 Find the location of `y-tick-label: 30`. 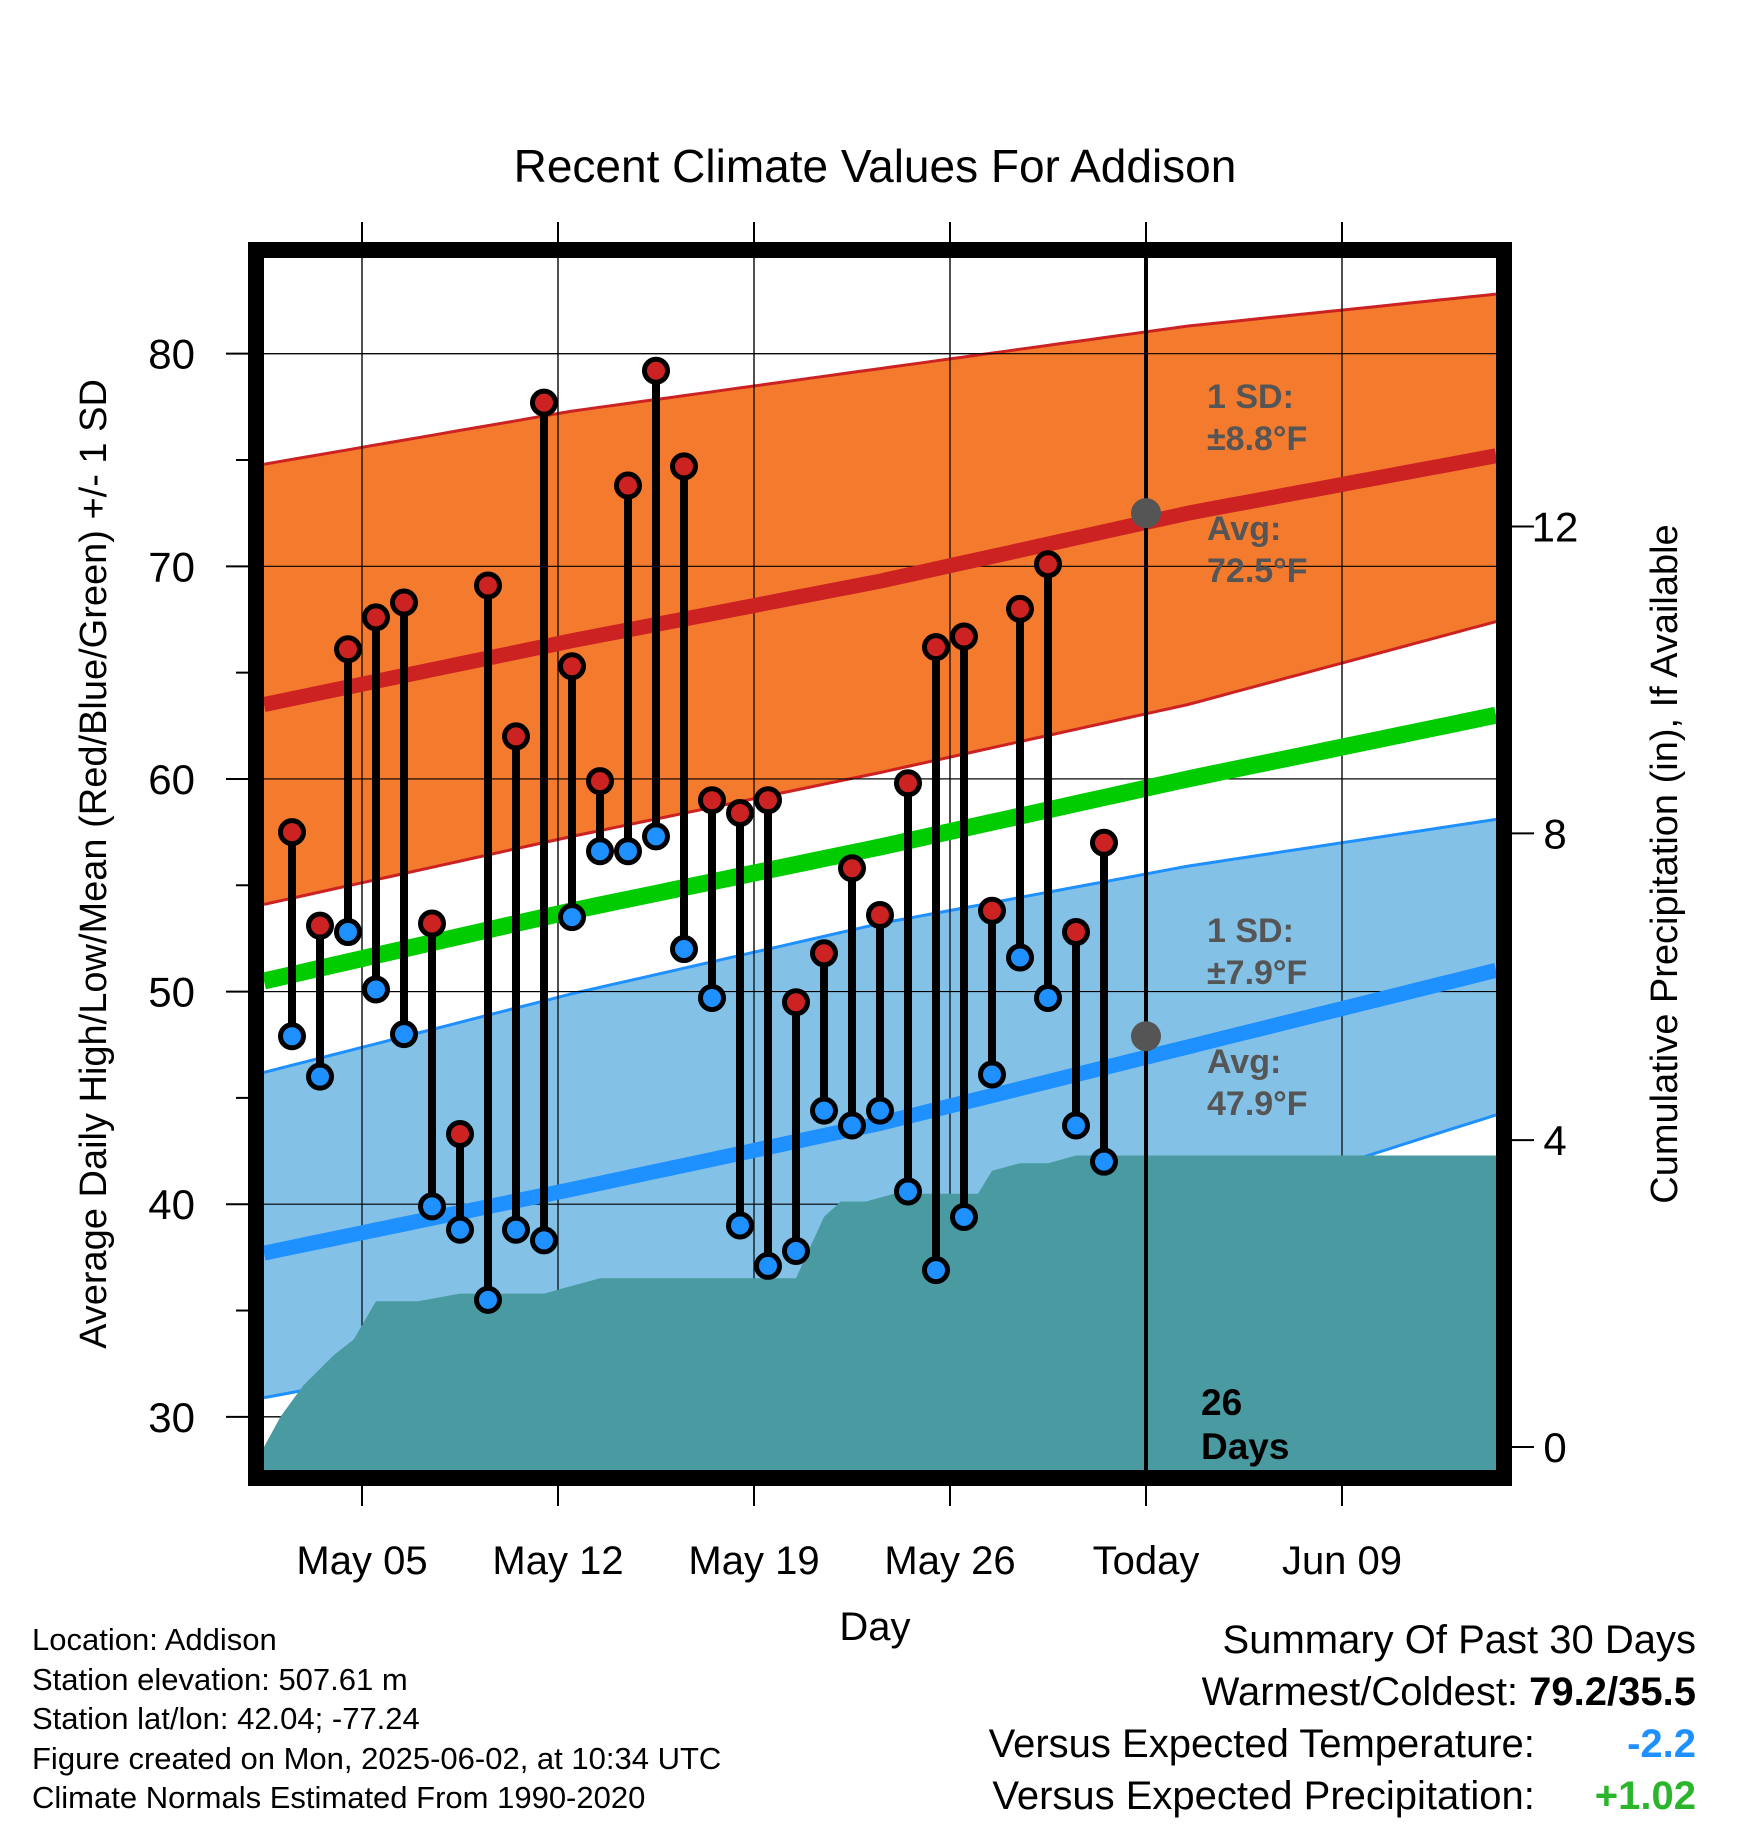

y-tick-label: 30 is located at coordinates (171, 1417).